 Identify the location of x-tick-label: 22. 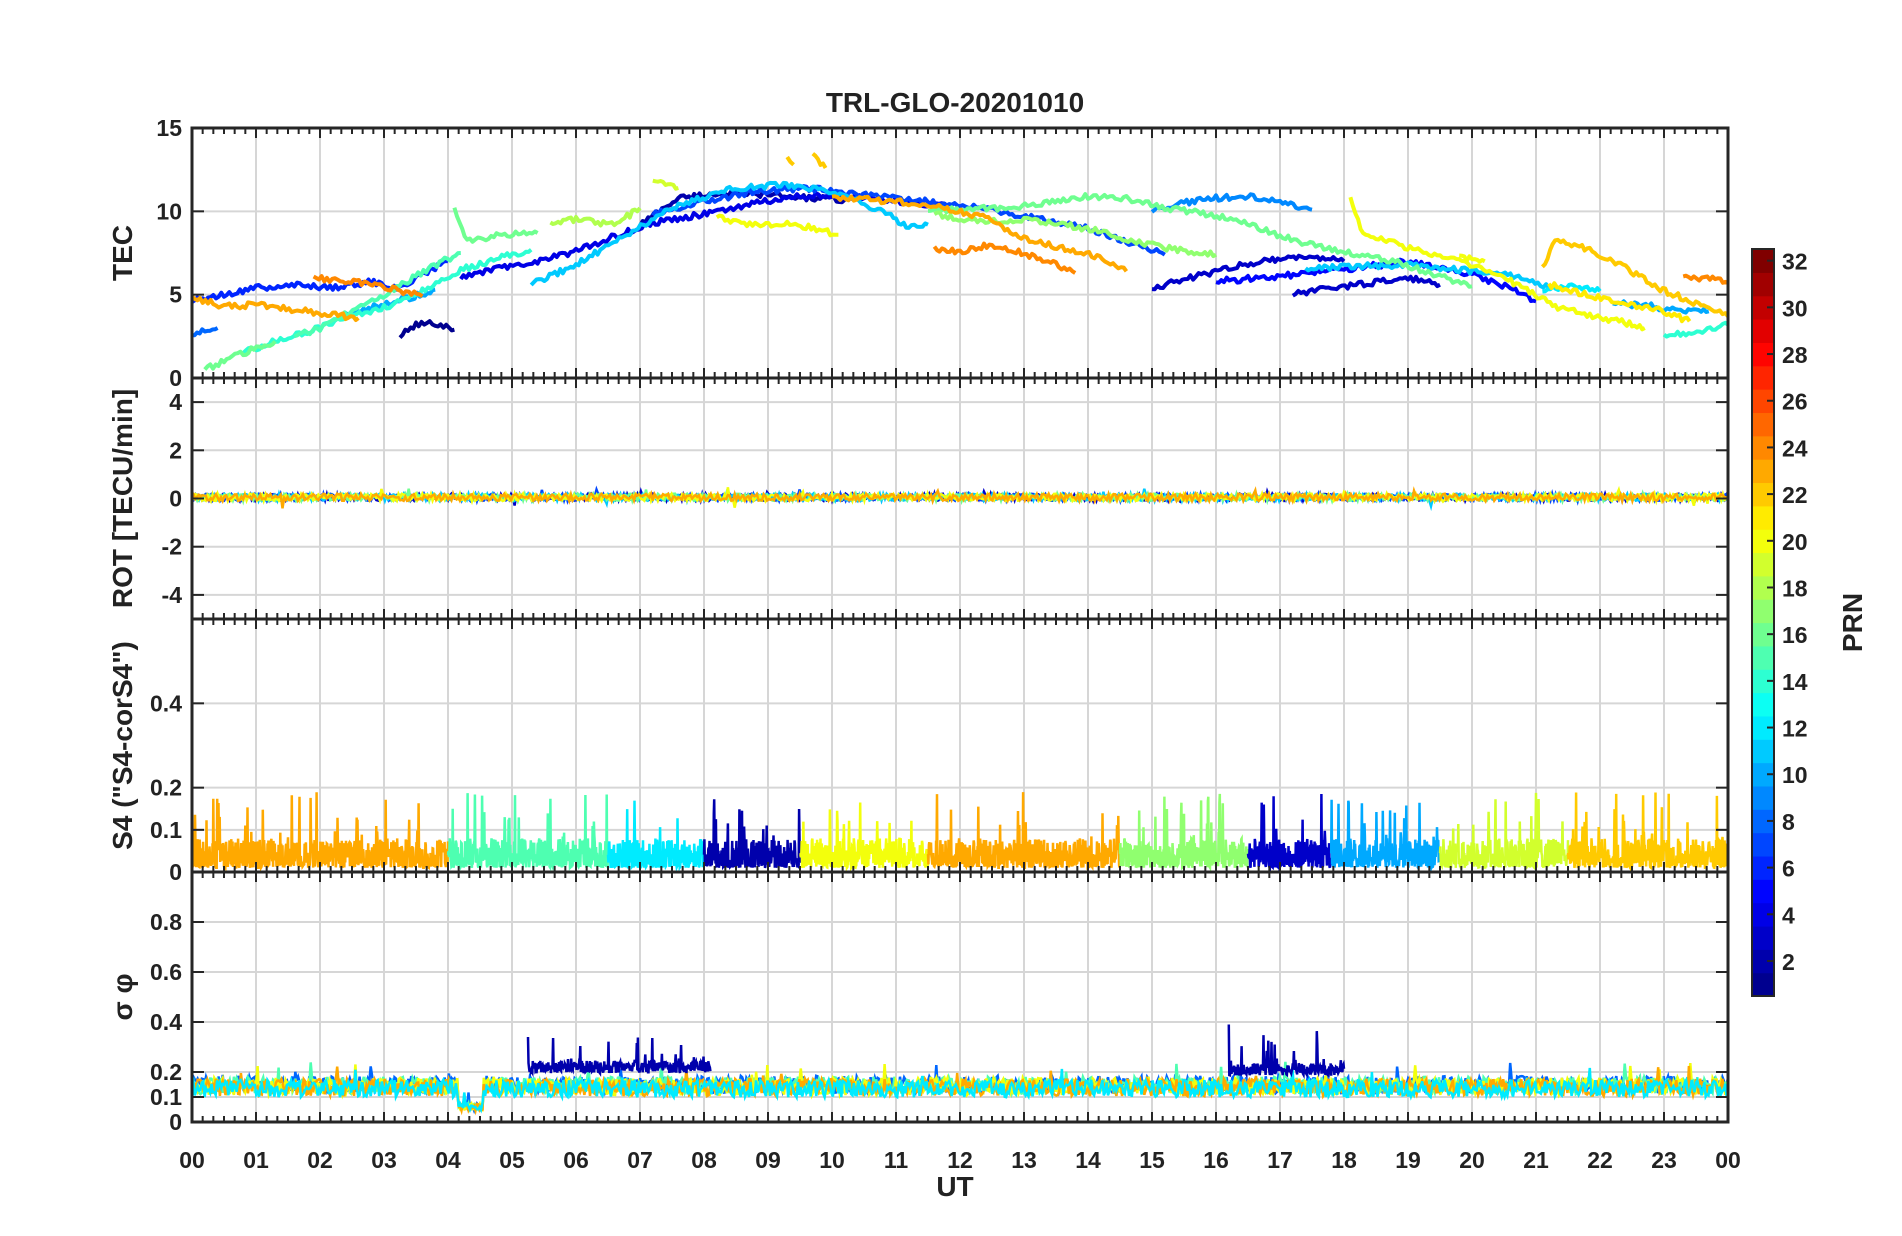
(1600, 1160).